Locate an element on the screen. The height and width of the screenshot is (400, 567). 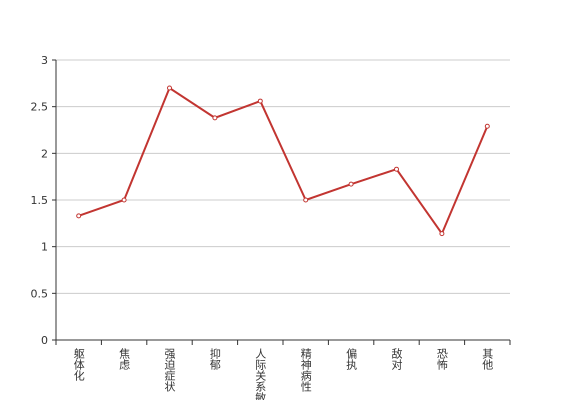
x-tick-label: 恐怖 is located at coordinates (441, 359).